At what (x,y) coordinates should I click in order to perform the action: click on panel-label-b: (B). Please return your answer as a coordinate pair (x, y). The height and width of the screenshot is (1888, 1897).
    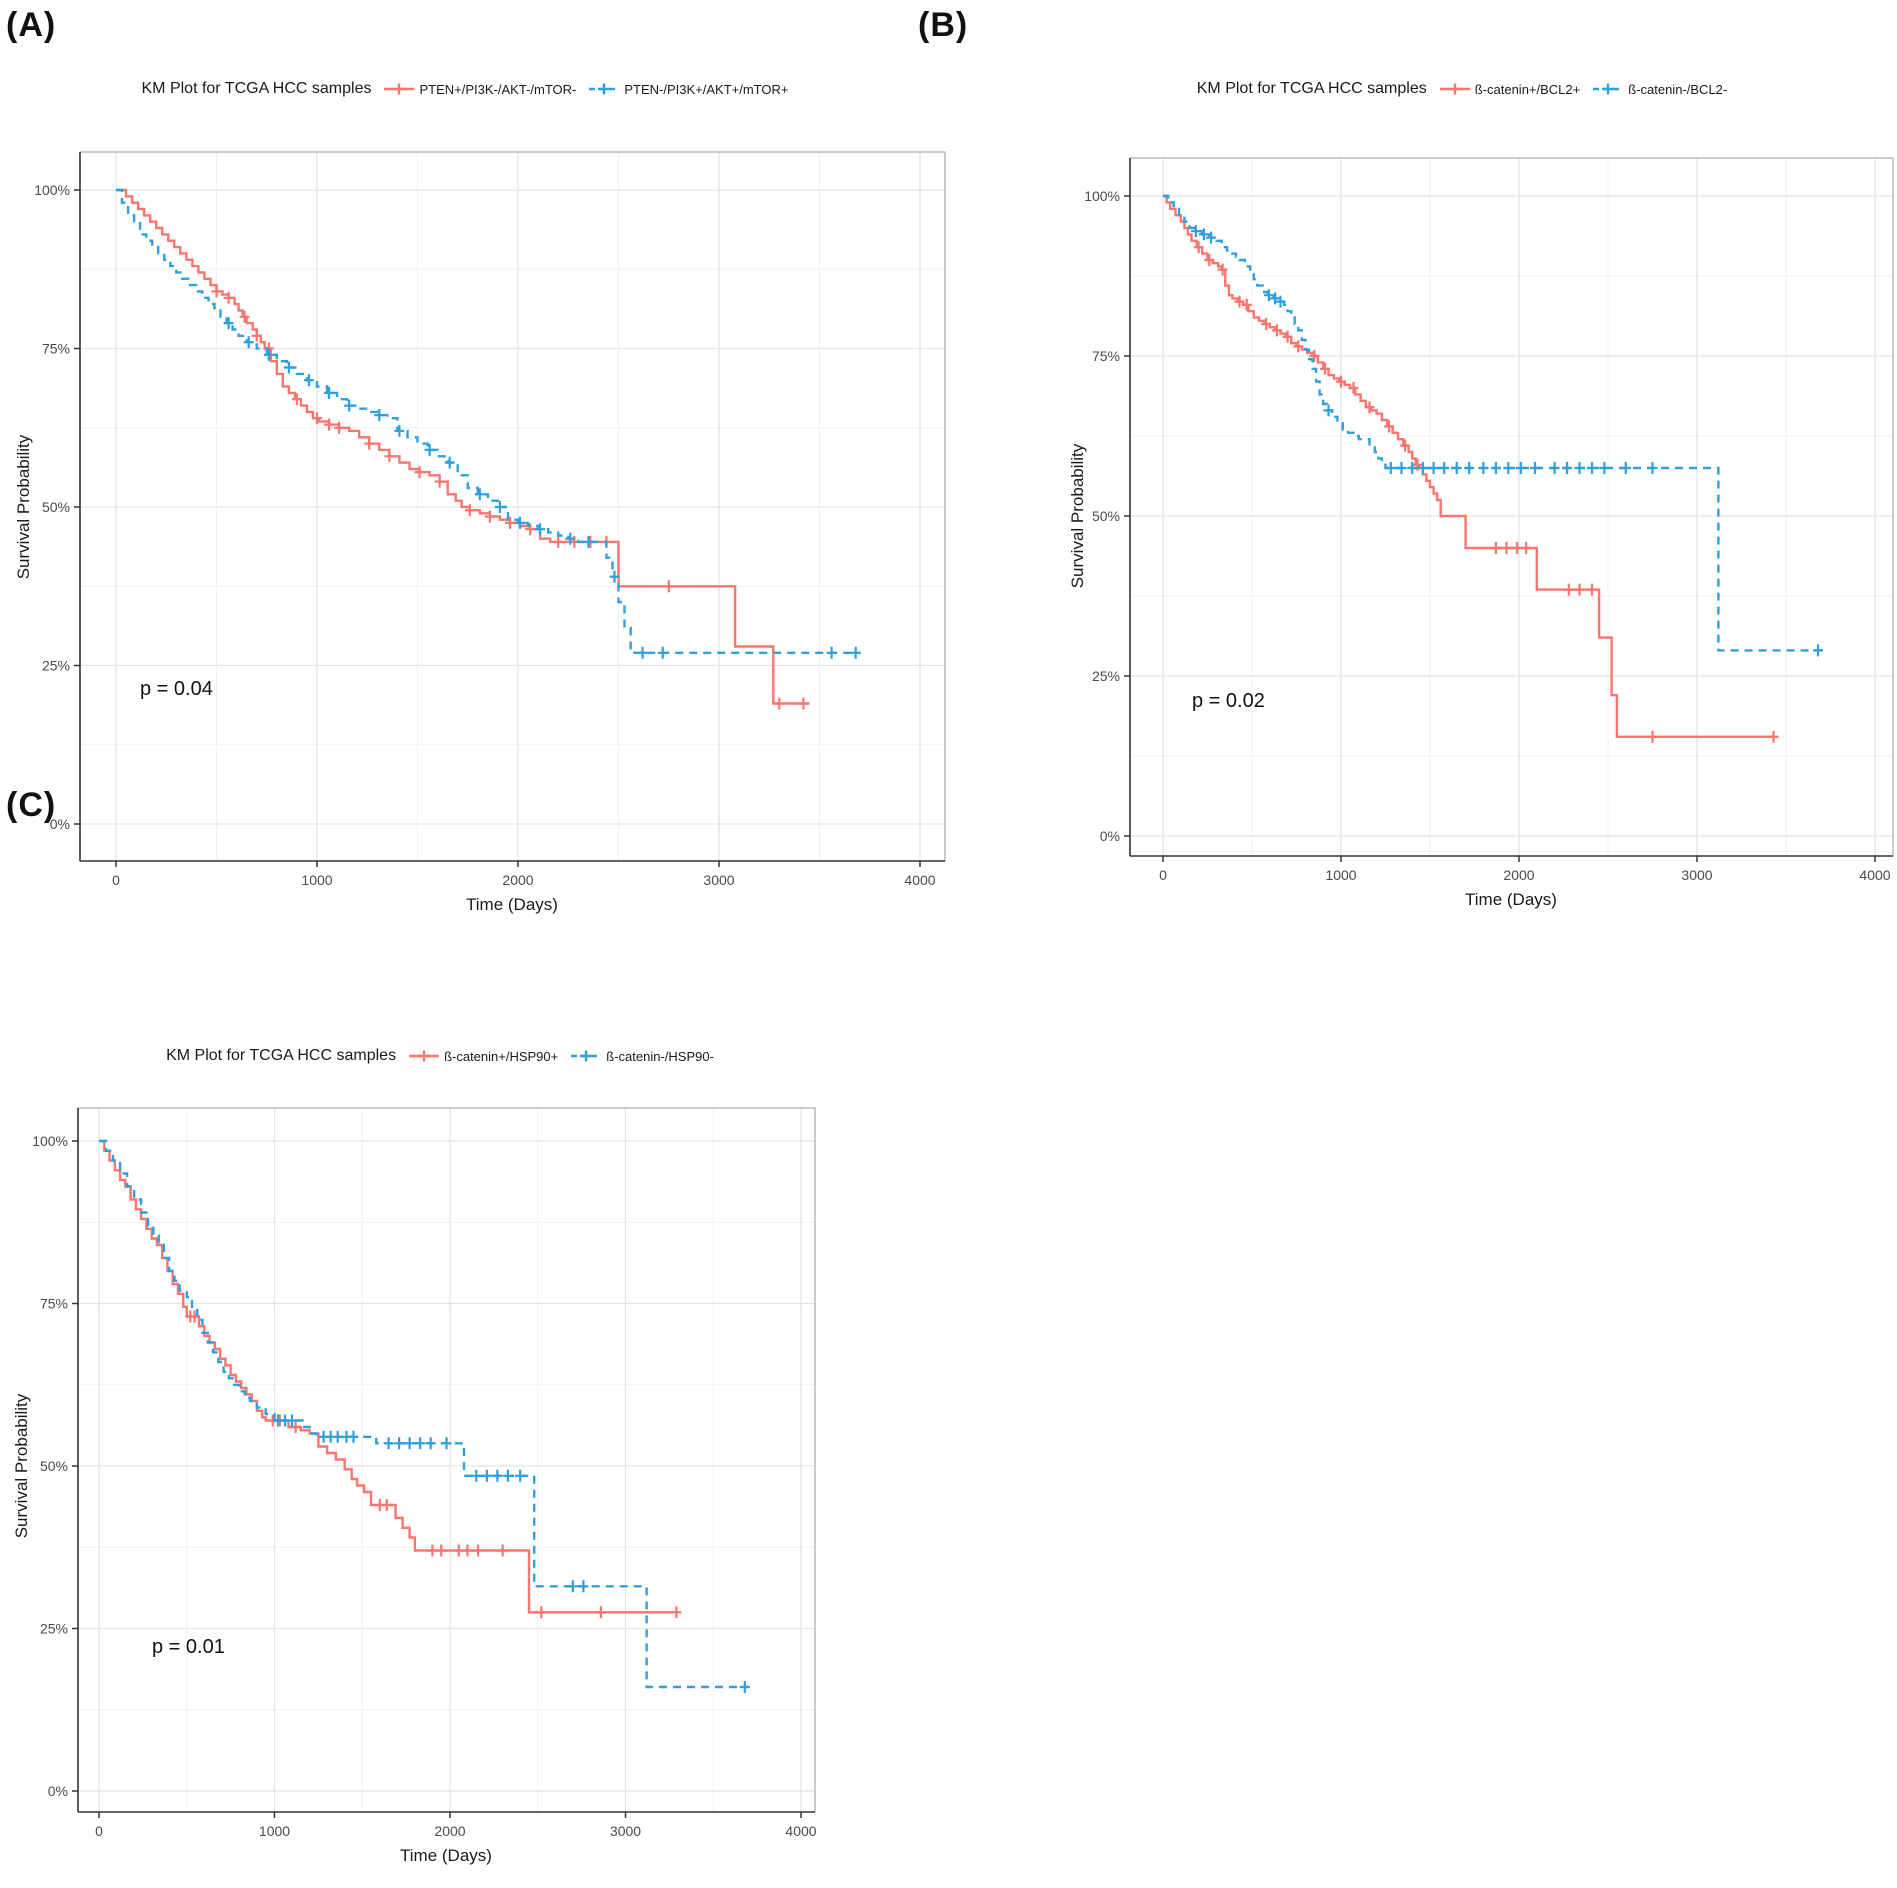
    Looking at the image, I should click on (943, 25).